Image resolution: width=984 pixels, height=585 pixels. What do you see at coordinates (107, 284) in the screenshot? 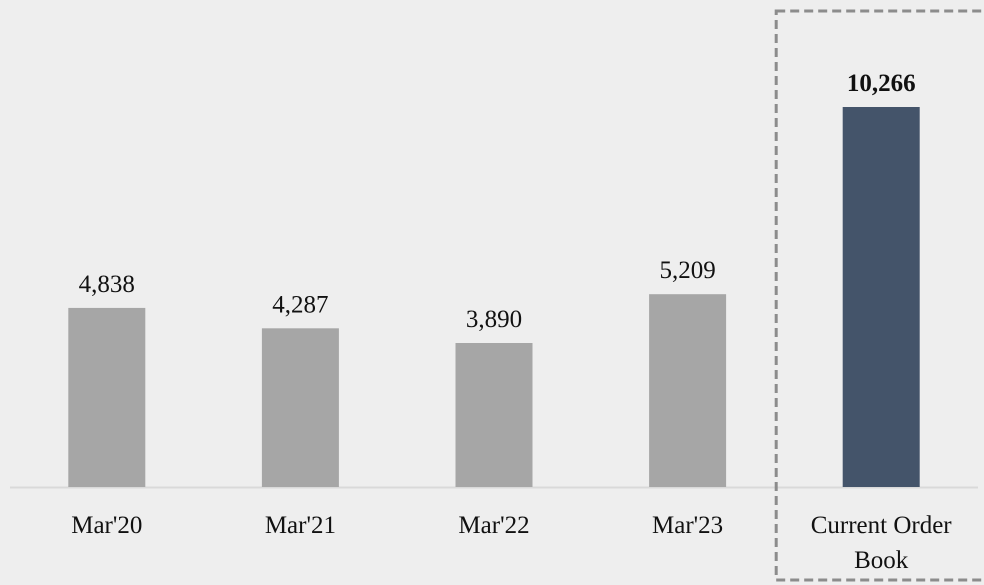
I see `value-label: 4,838` at bounding box center [107, 284].